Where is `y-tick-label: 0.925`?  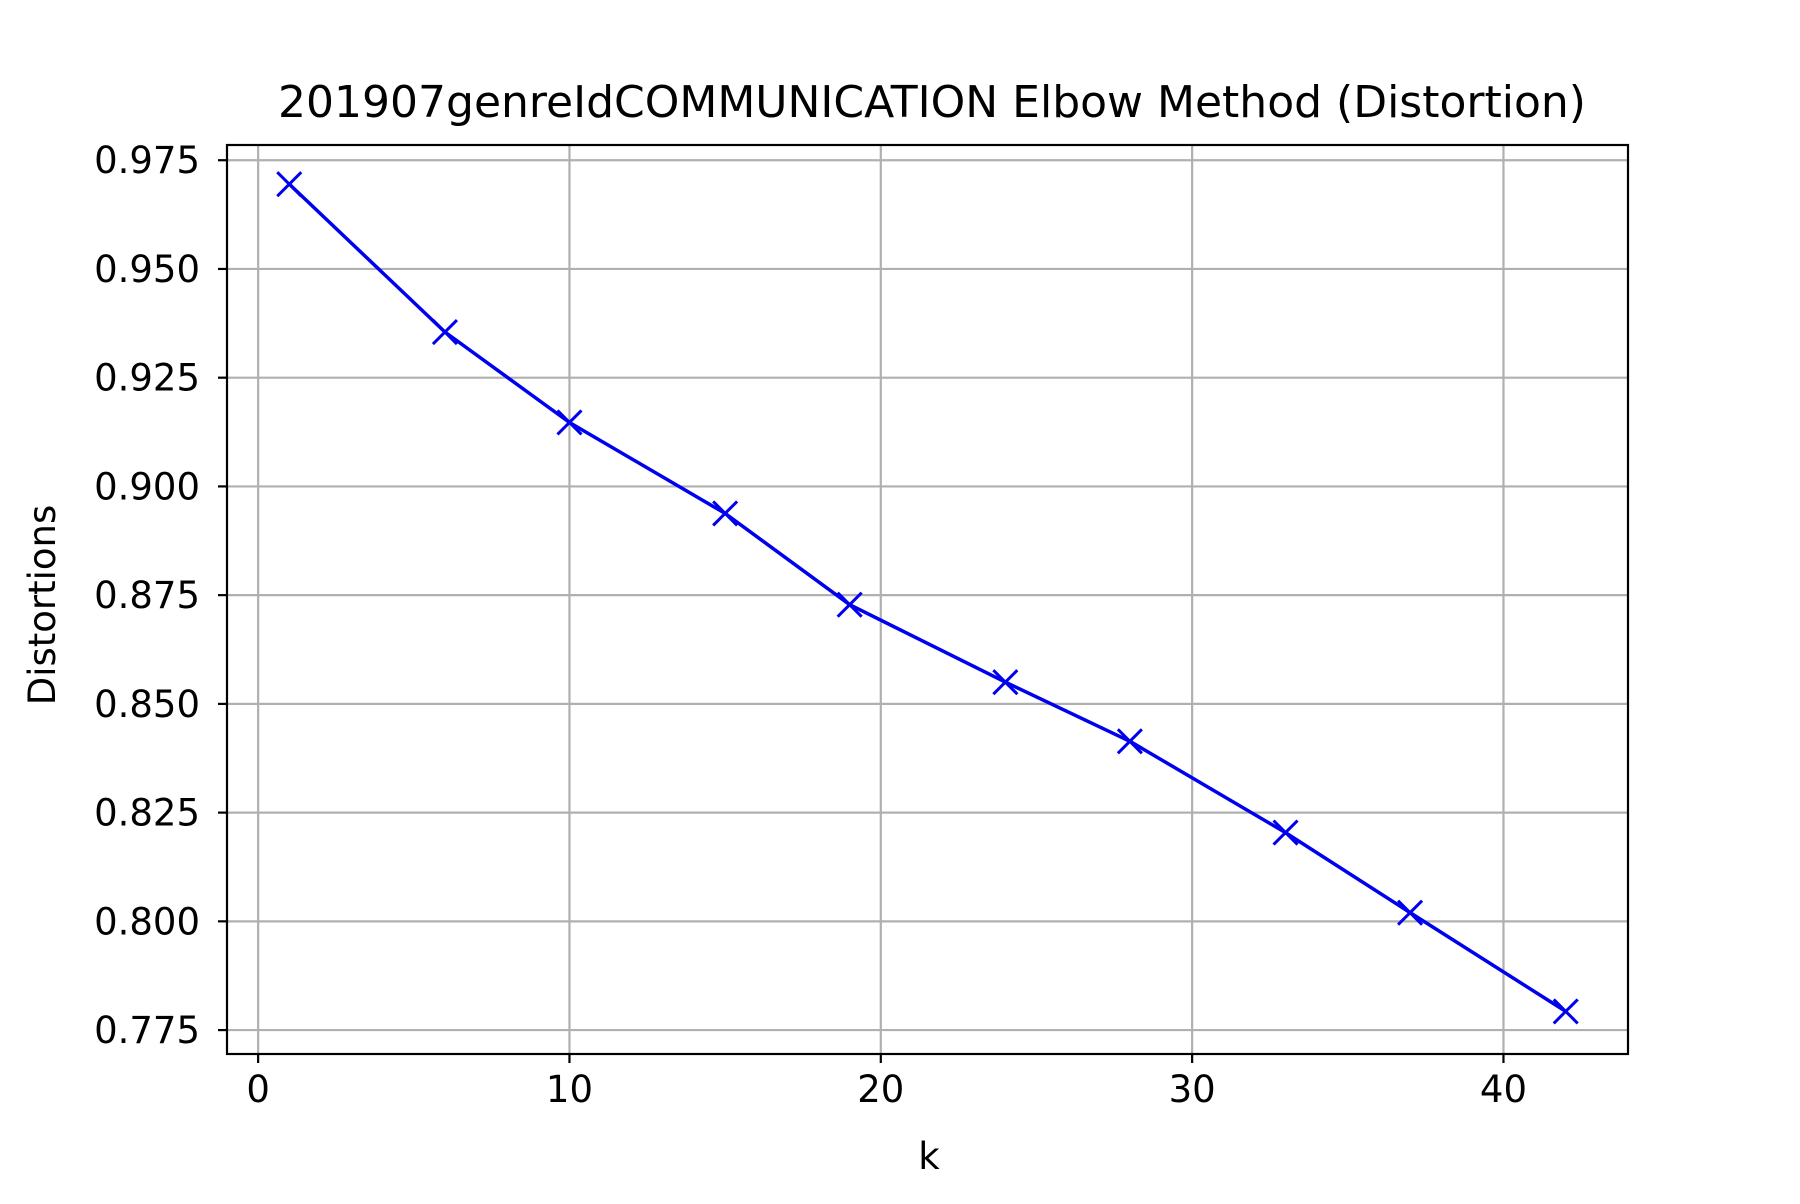 y-tick-label: 0.925 is located at coordinates (147, 378).